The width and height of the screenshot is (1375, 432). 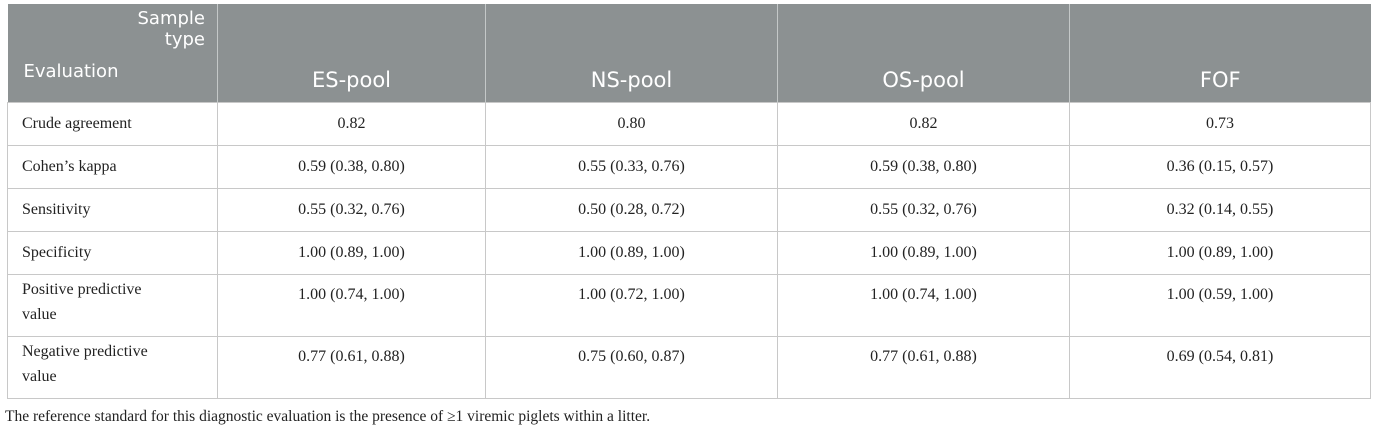 What do you see at coordinates (631, 53) in the screenshot?
I see `column-header-ns-pool: NS-pool` at bounding box center [631, 53].